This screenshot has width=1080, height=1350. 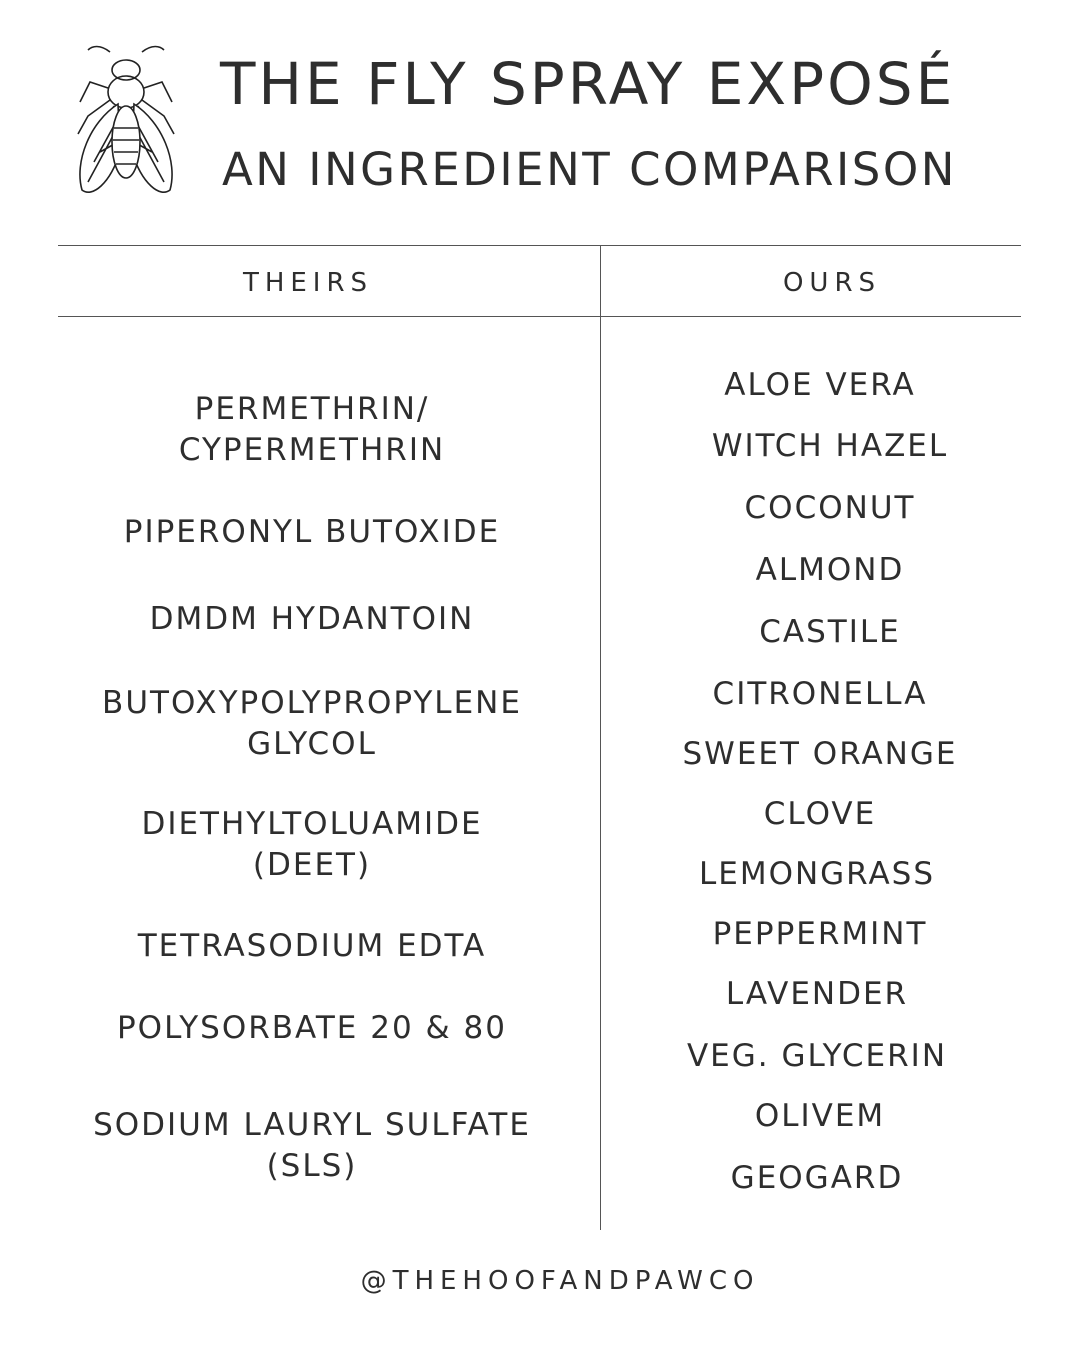 What do you see at coordinates (830, 508) in the screenshot?
I see `ingredient-item: COCONUT` at bounding box center [830, 508].